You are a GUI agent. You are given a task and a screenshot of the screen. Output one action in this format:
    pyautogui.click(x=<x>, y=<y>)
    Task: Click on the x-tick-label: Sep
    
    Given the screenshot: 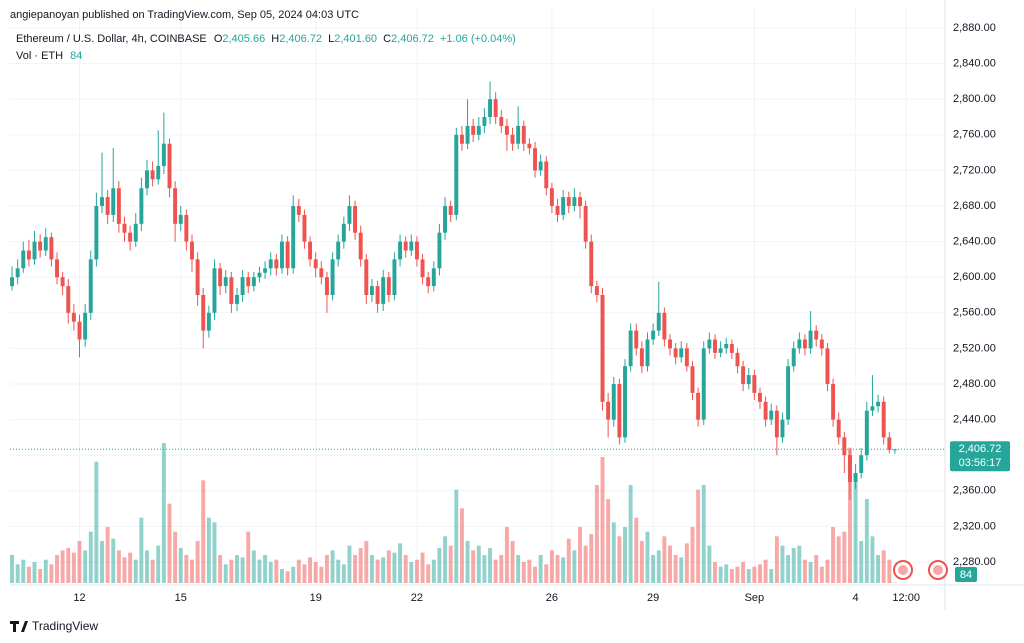 What is the action you would take?
    pyautogui.click(x=755, y=598)
    